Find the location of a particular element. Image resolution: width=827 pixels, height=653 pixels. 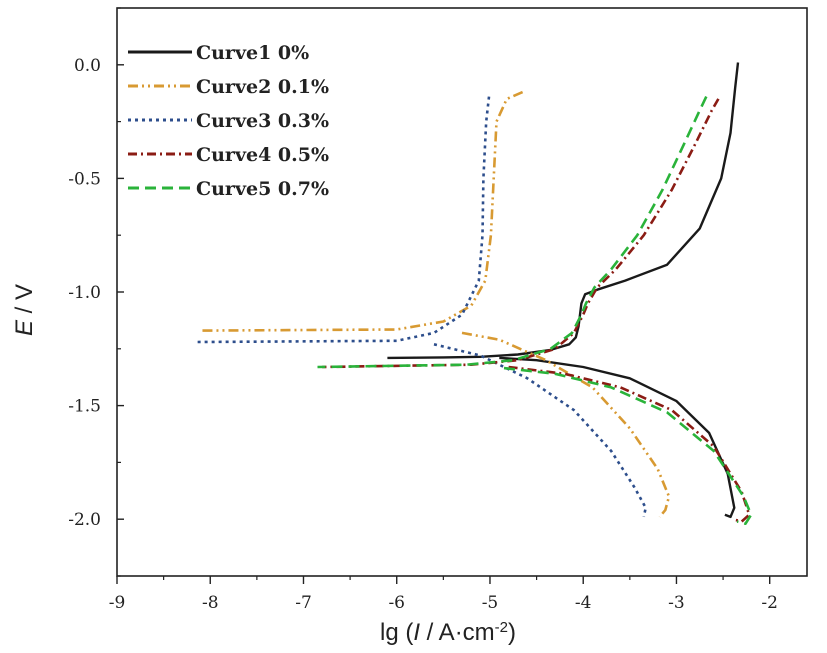

legend-label-4: Curve4 0.5% is located at coordinates (262, 155).